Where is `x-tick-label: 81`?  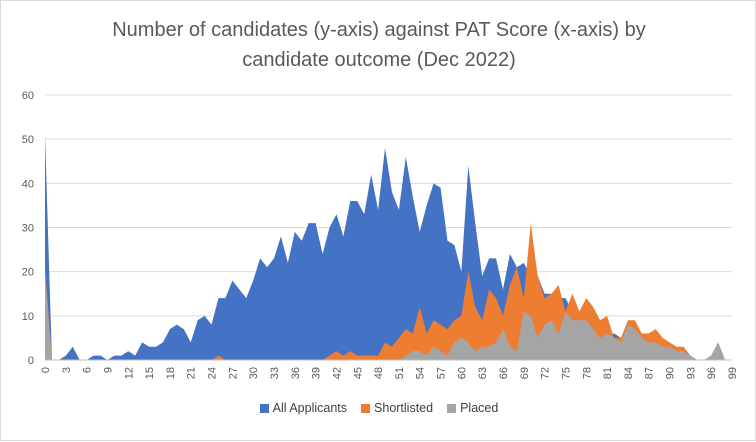
x-tick-label: 81 is located at coordinates (608, 373).